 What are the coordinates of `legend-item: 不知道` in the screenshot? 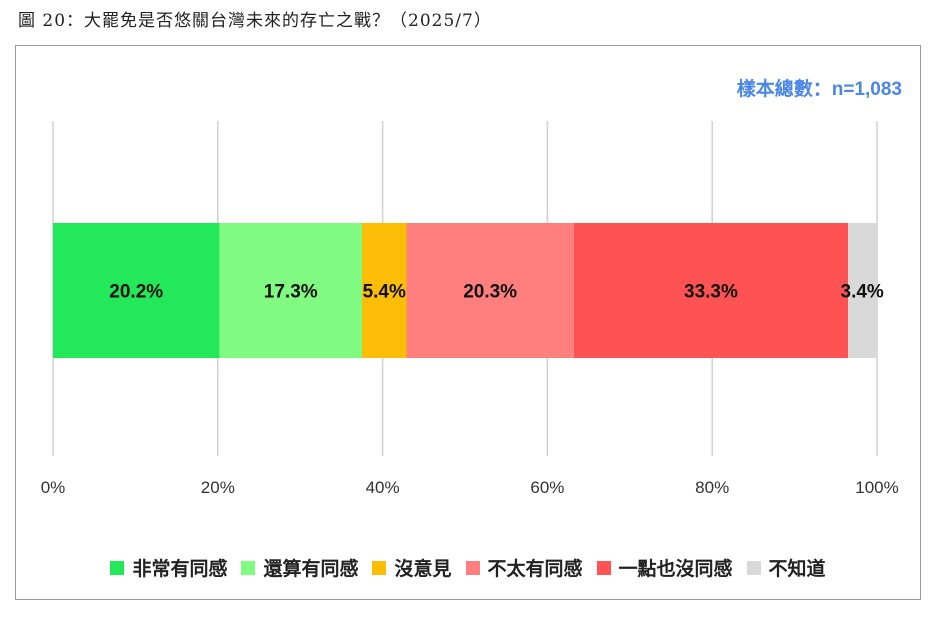 It's located at (786, 567).